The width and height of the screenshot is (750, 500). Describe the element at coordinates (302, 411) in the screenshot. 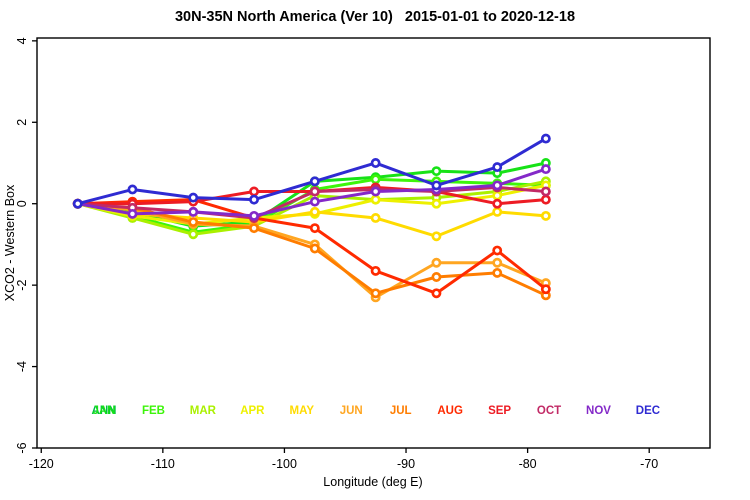

I see `legend-item-may: MAY` at that location.